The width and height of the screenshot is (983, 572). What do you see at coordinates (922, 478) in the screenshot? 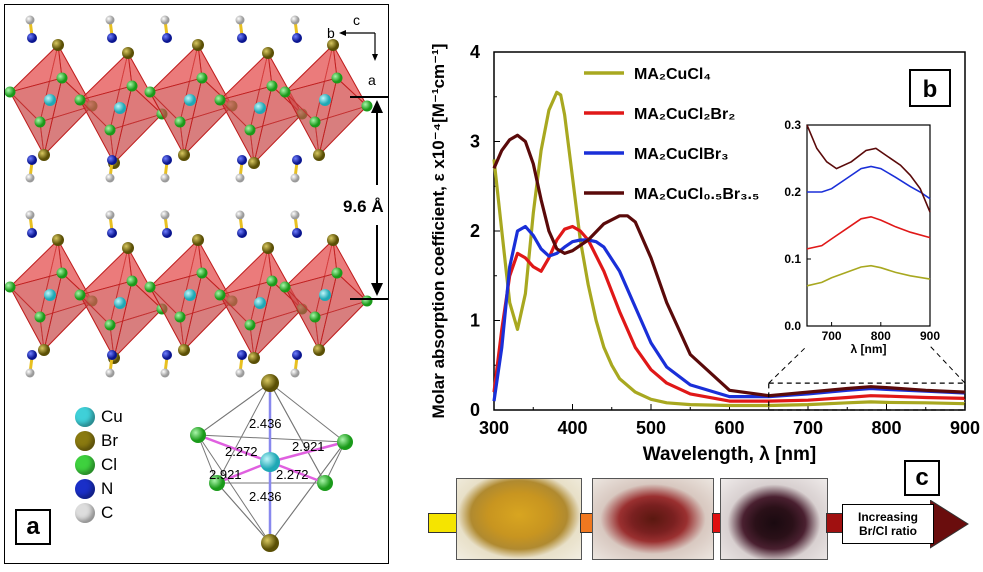
I see `panel-c-label: c` at bounding box center [922, 478].